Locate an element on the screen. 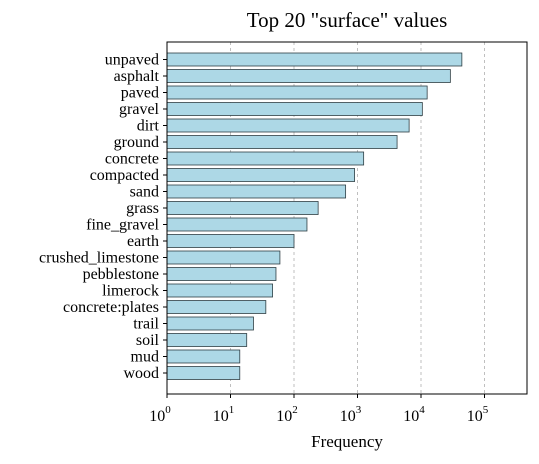 The image size is (539, 464). category-label: dirt is located at coordinates (148, 126).